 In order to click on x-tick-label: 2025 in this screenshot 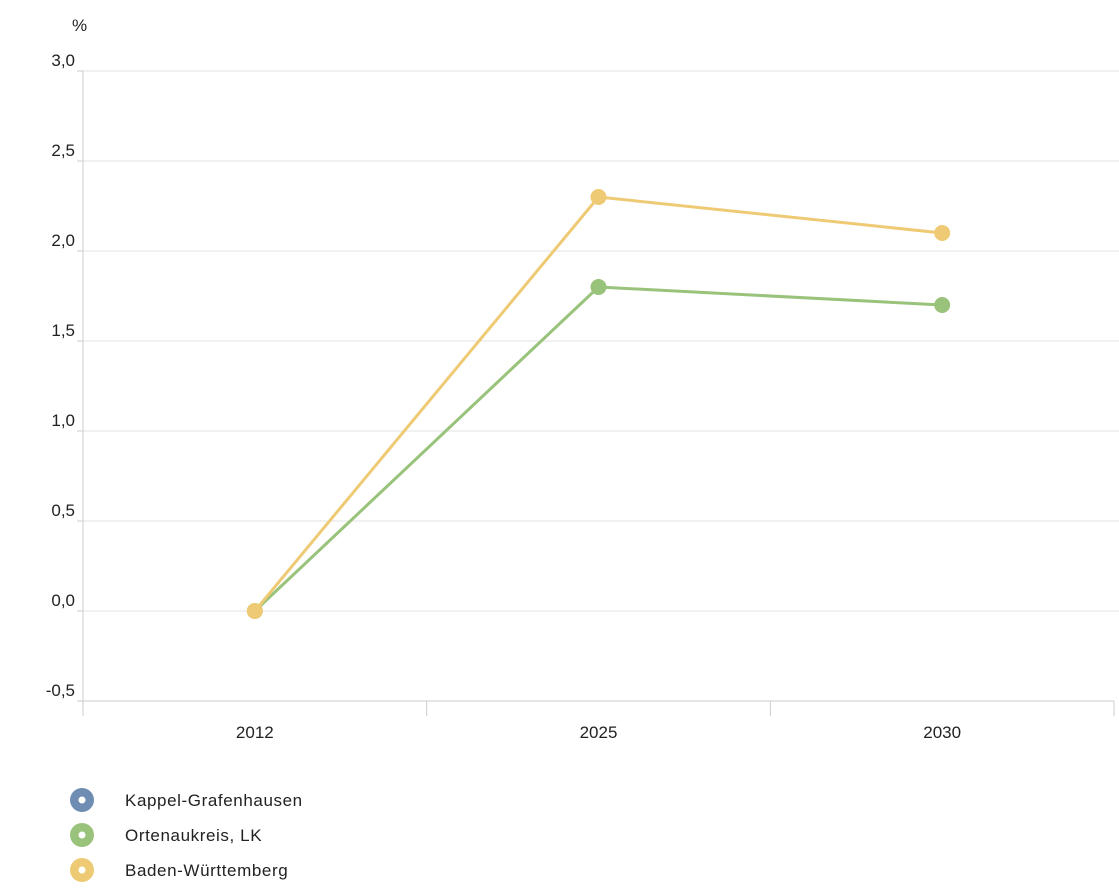, I will do `click(599, 732)`.